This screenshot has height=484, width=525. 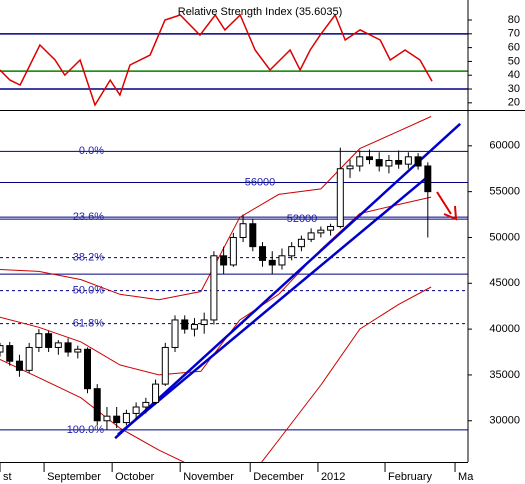 I want to click on x-tick-label: st, so click(x=7, y=477).